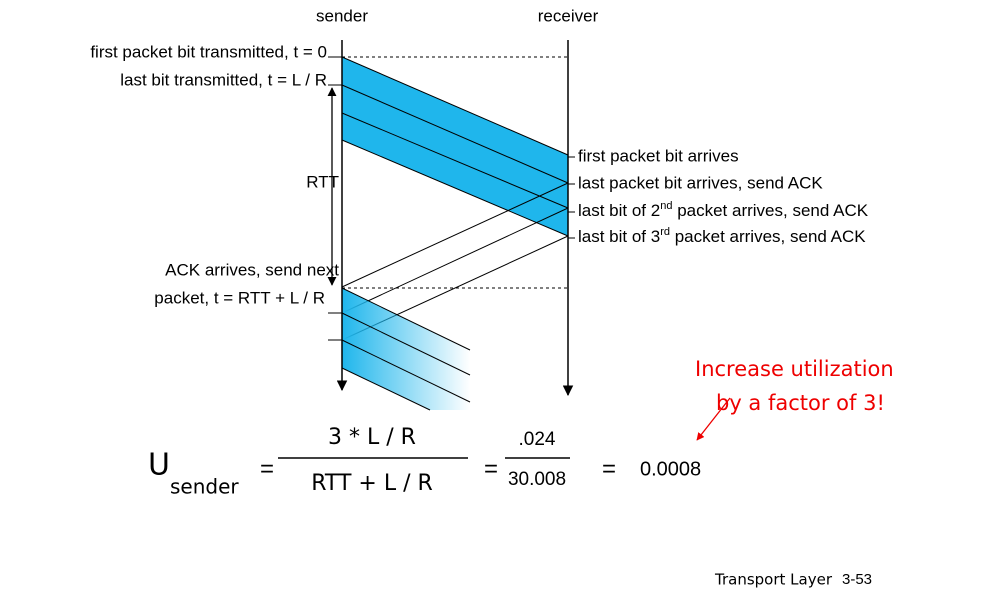 This screenshot has width=981, height=595. Describe the element at coordinates (208, 51) in the screenshot. I see `left-label: first packet bit transmitted, t = 0` at that location.